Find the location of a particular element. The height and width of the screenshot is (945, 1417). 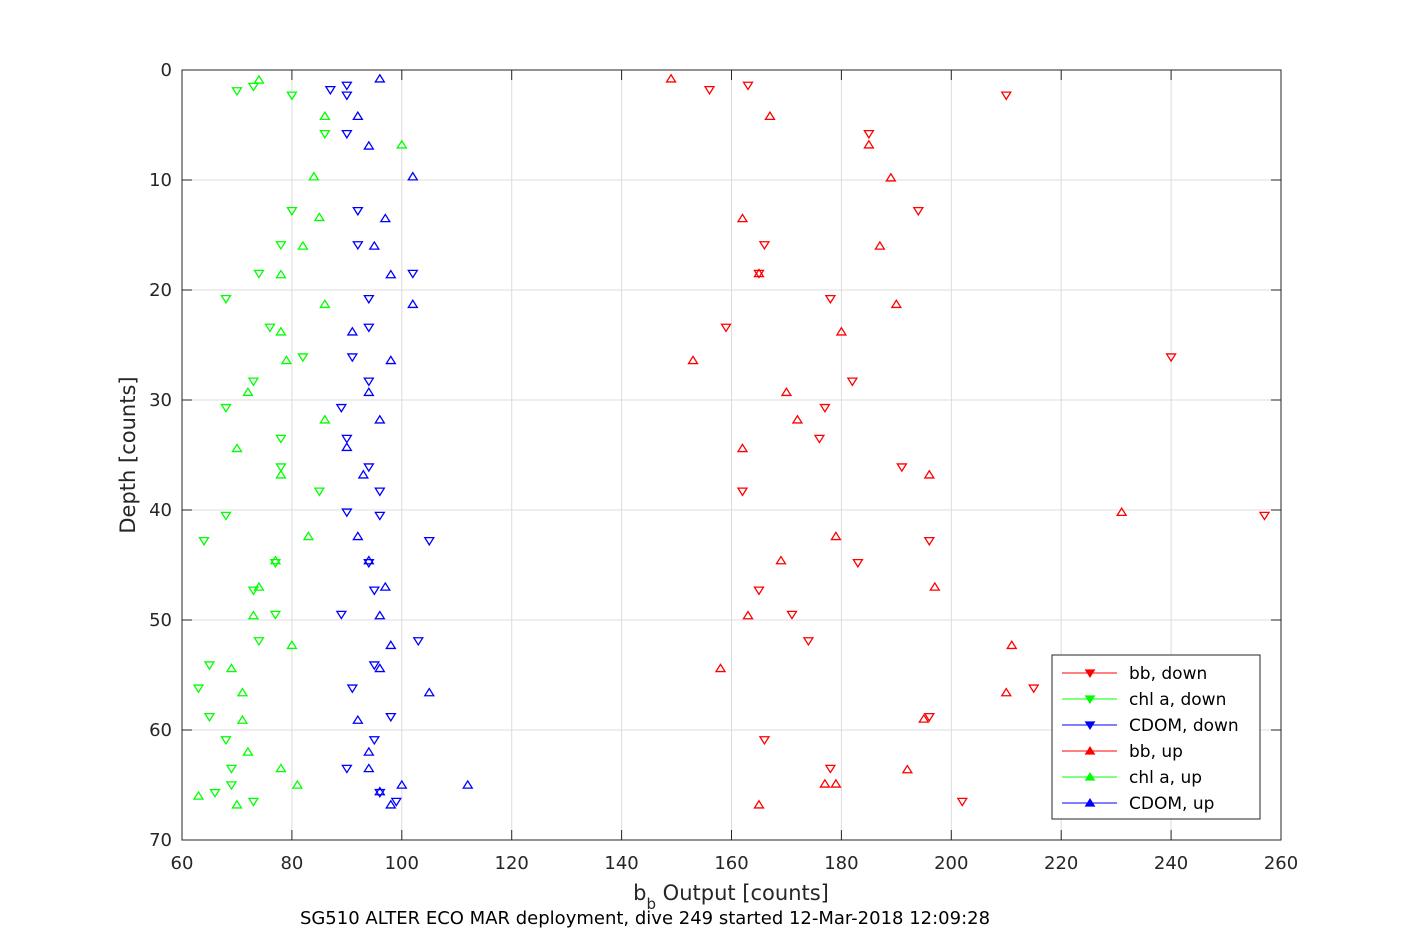

x-tick-label: 220 is located at coordinates (1061, 863).